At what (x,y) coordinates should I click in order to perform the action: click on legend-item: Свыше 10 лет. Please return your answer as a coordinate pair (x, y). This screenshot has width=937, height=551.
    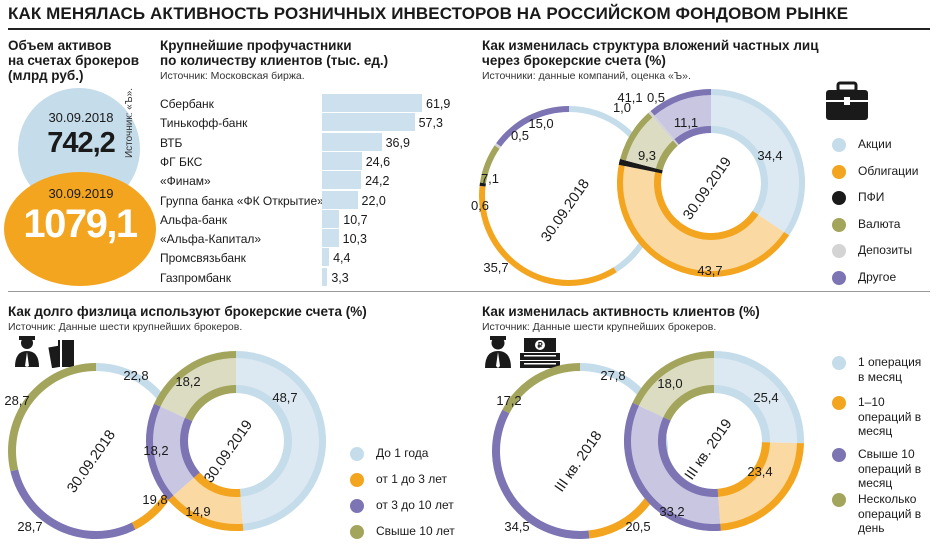
    Looking at the image, I should click on (402, 531).